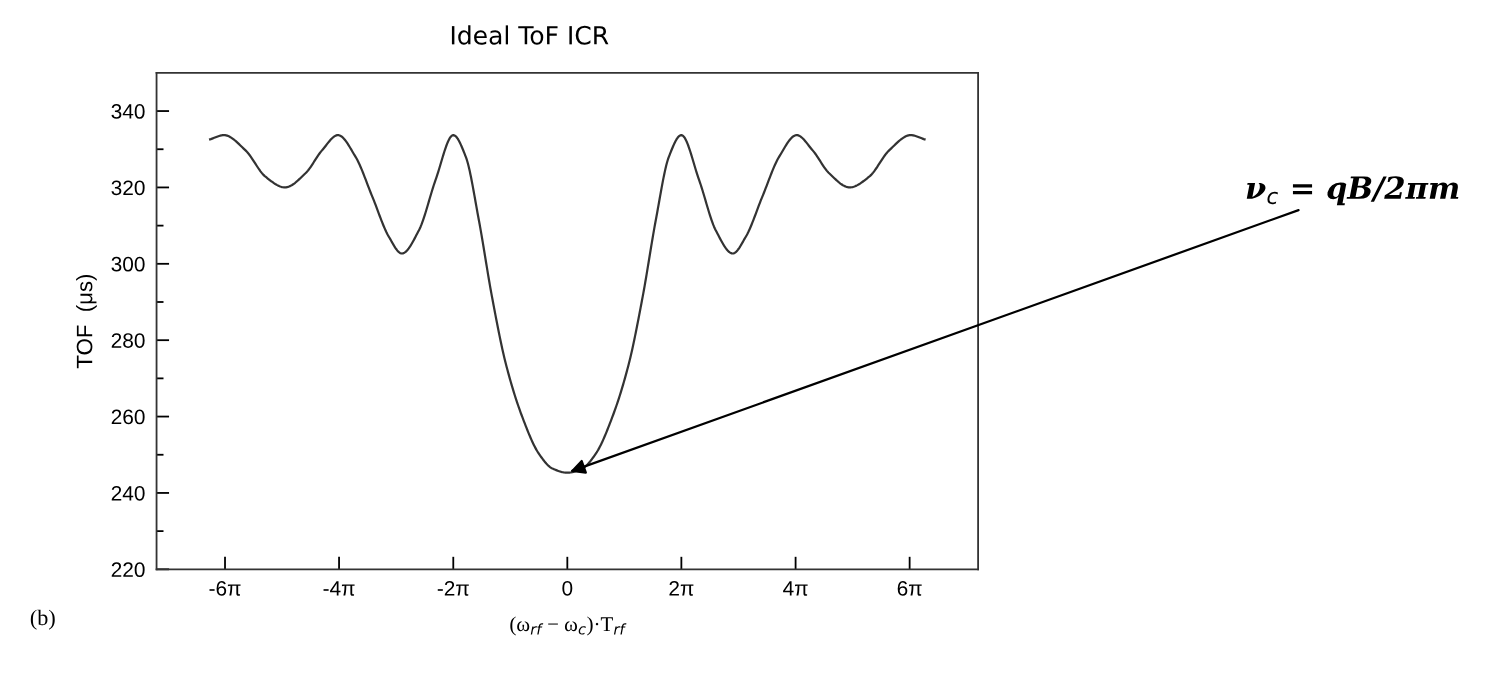  Describe the element at coordinates (128, 188) in the screenshot. I see `y-tick-label: 320` at that location.